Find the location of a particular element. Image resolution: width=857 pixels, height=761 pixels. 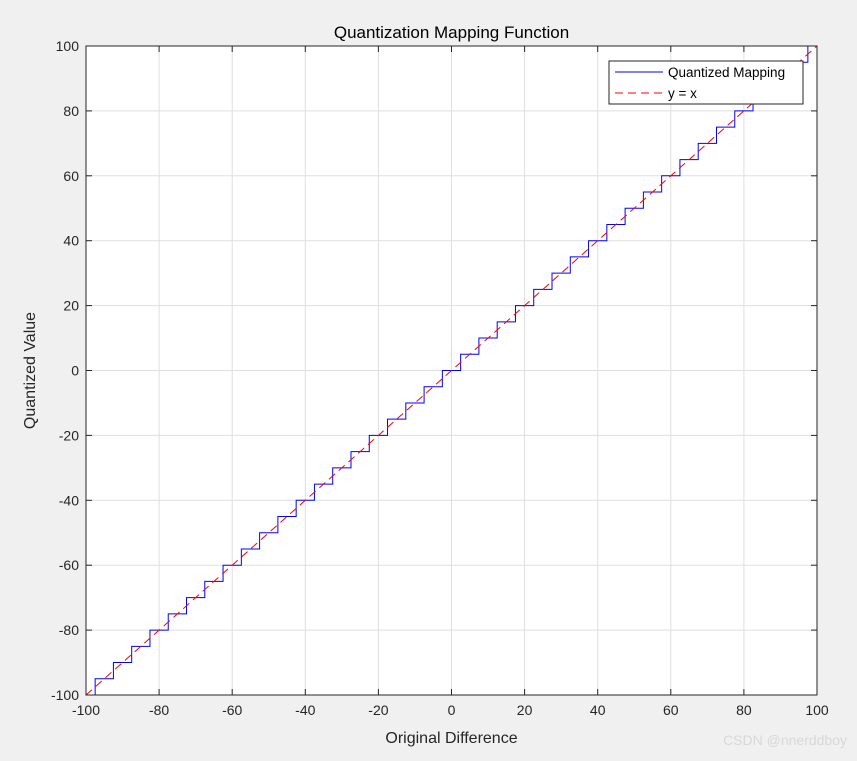

legend-box is located at coordinates (706, 82).